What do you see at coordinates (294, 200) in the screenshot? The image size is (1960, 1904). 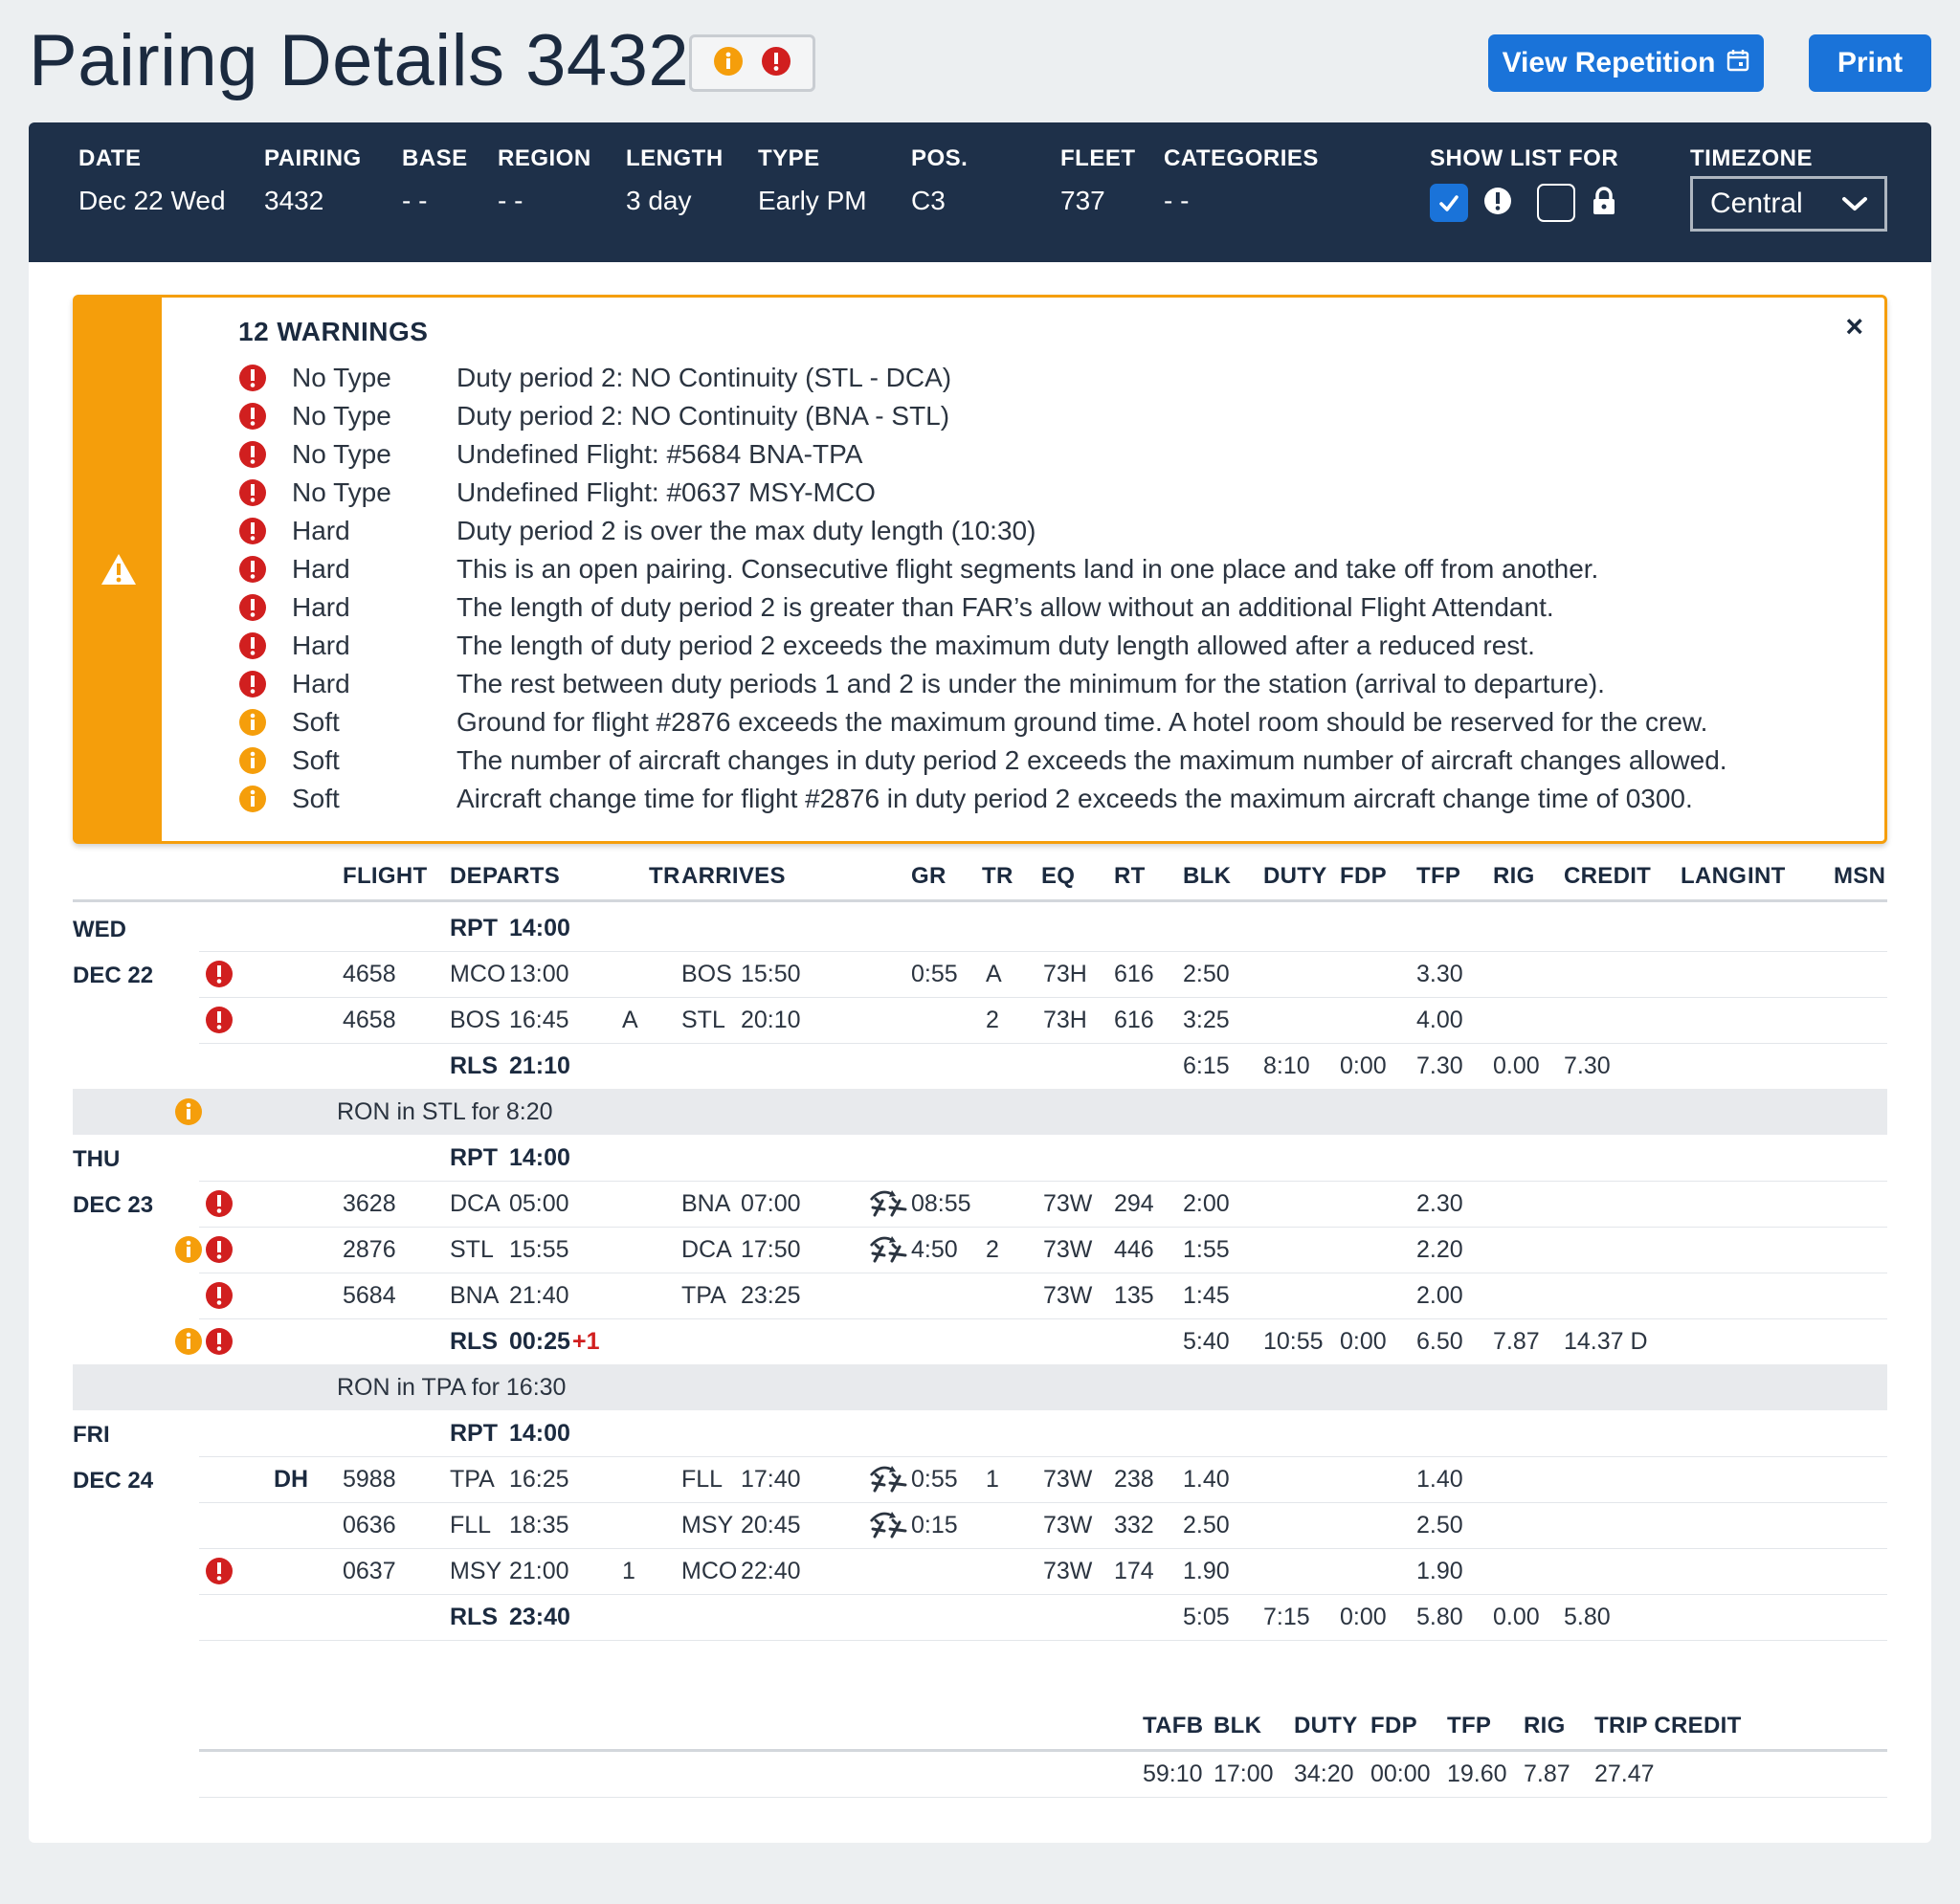 I see `summary-pairing-value: 3432` at bounding box center [294, 200].